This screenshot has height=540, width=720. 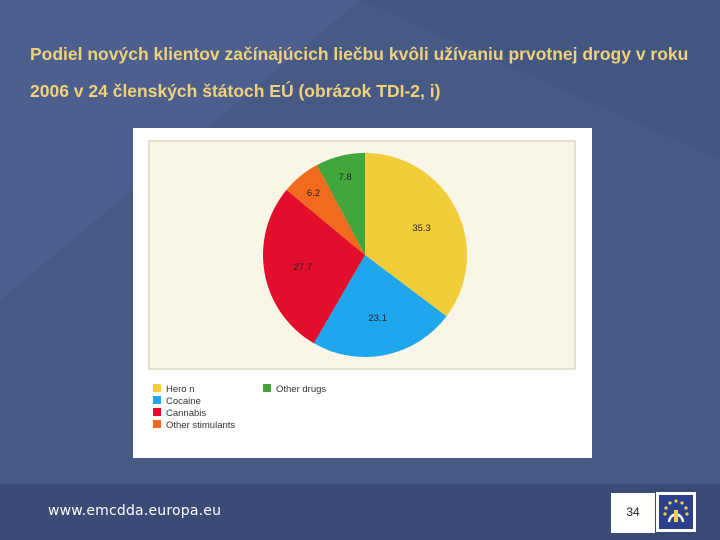 What do you see at coordinates (313, 193) in the screenshot?
I see `slice-value-label: 6.2` at bounding box center [313, 193].